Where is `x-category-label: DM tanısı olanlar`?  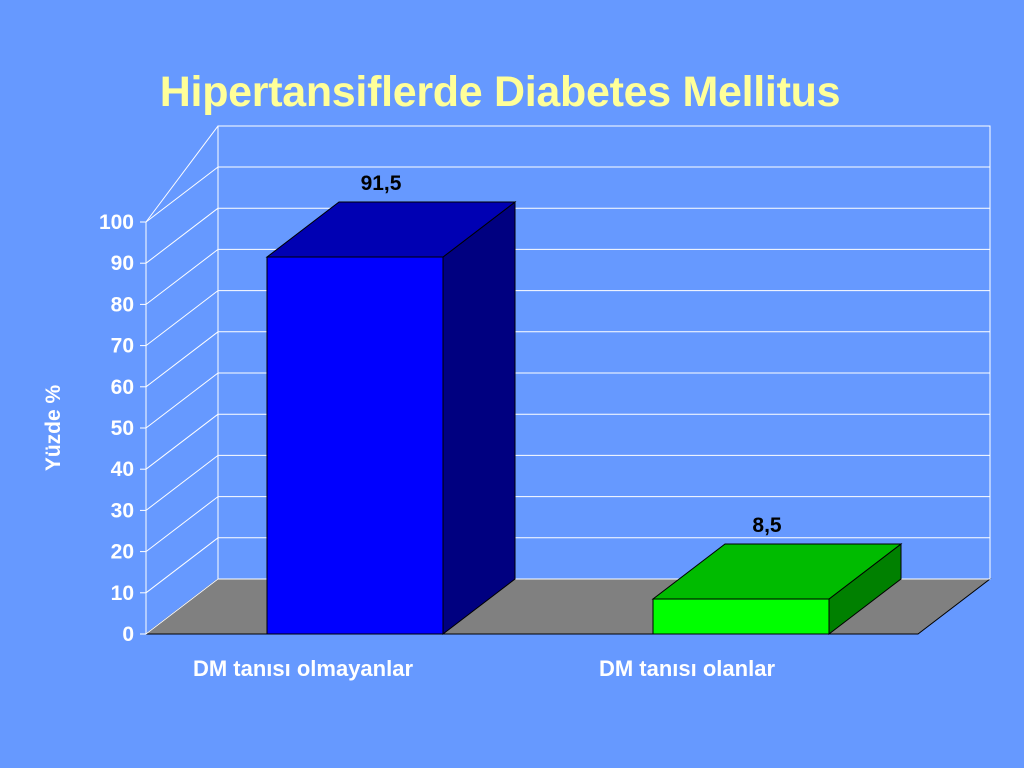
x-category-label: DM tanısı olanlar is located at coordinates (687, 668).